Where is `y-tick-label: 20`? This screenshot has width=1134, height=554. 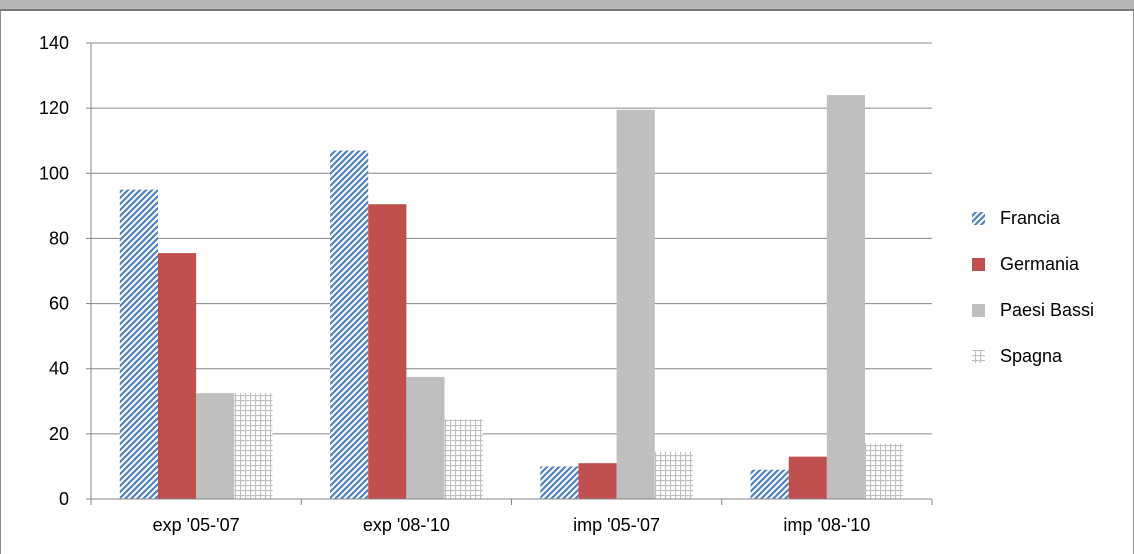
y-tick-label: 20 is located at coordinates (59, 434).